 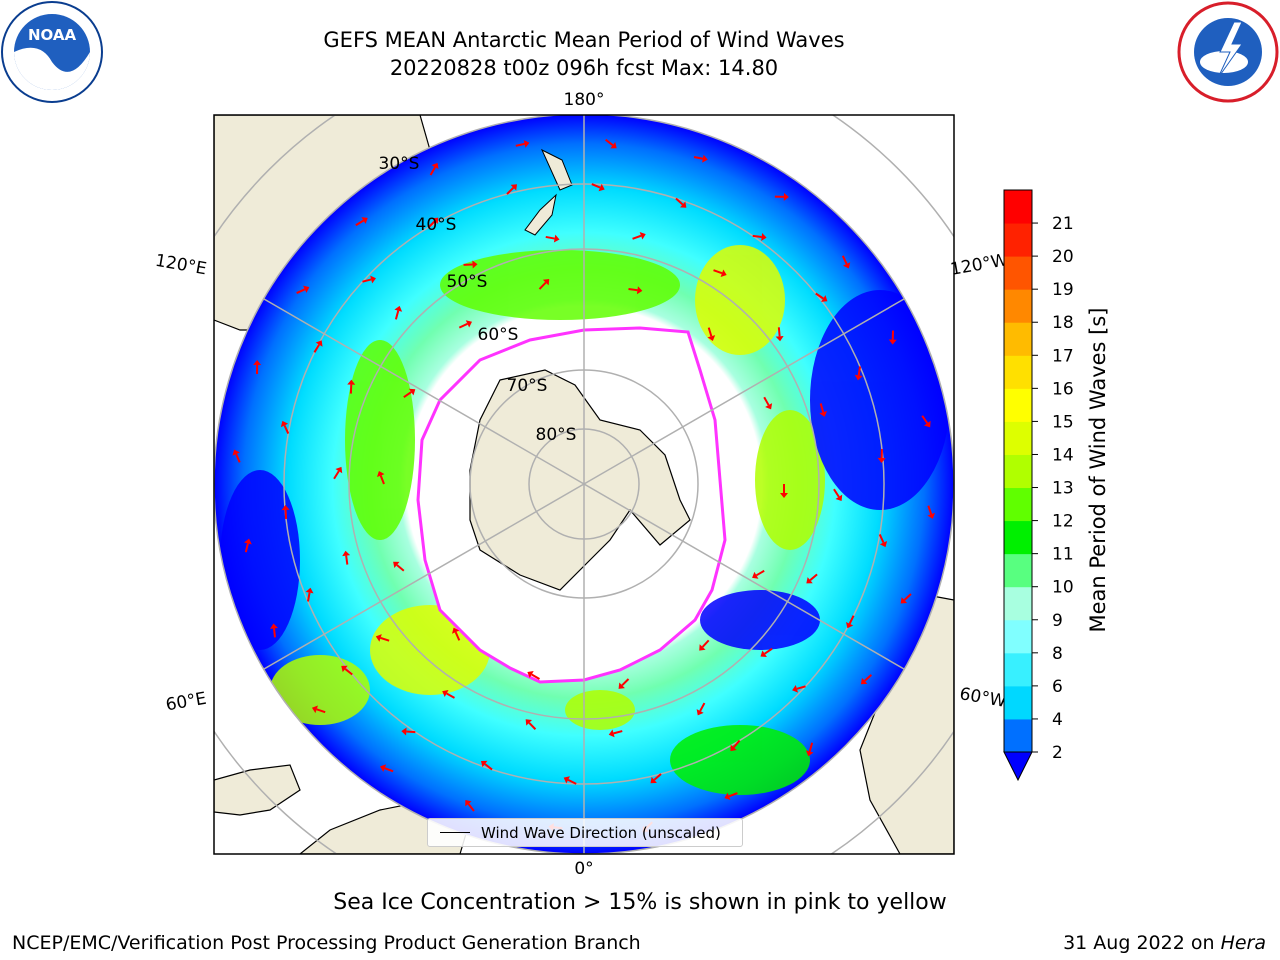 I want to click on colorbar-tick-label: 19, so click(x=1063, y=290).